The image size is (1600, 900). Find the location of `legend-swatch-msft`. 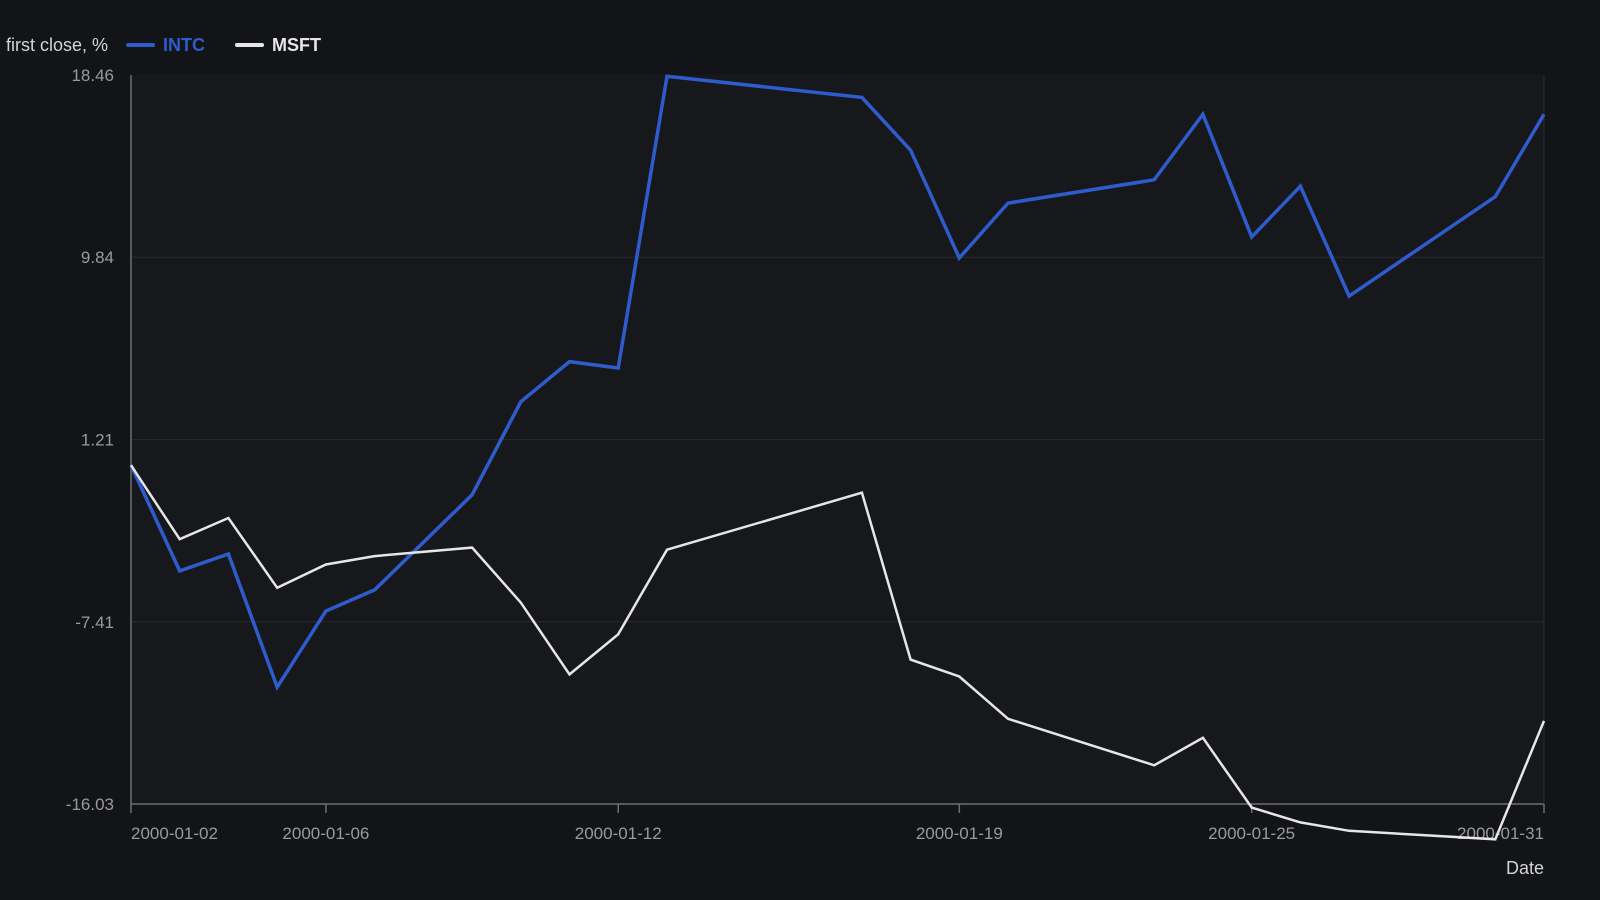

legend-swatch-msft is located at coordinates (250, 45).